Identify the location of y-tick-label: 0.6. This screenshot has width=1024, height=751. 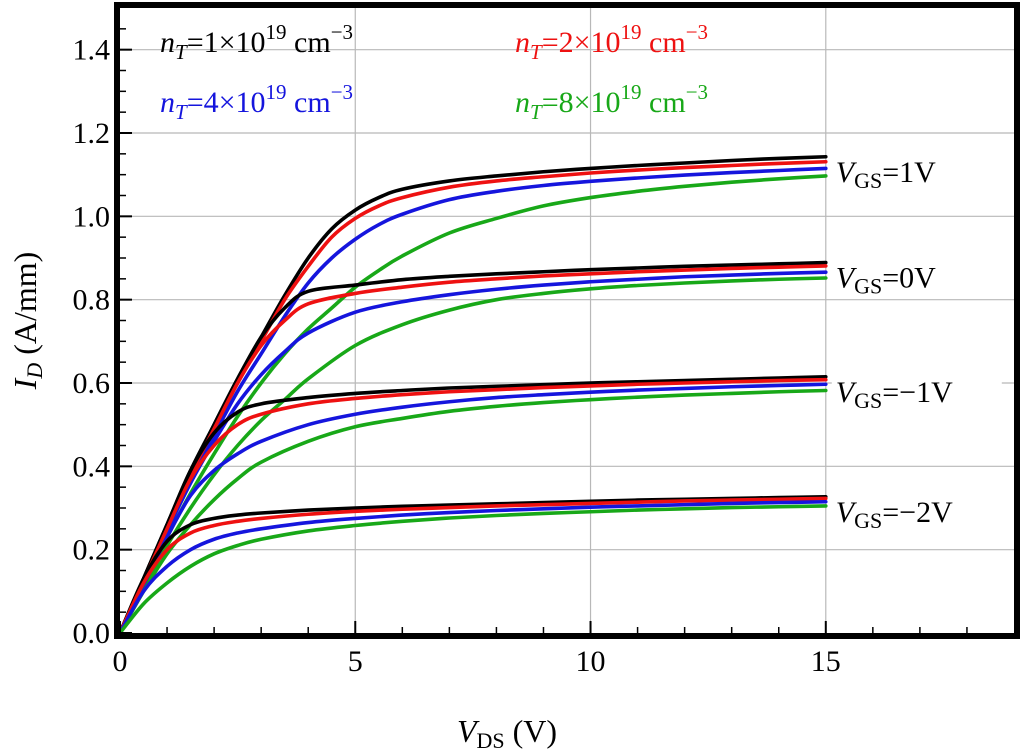
(92, 383).